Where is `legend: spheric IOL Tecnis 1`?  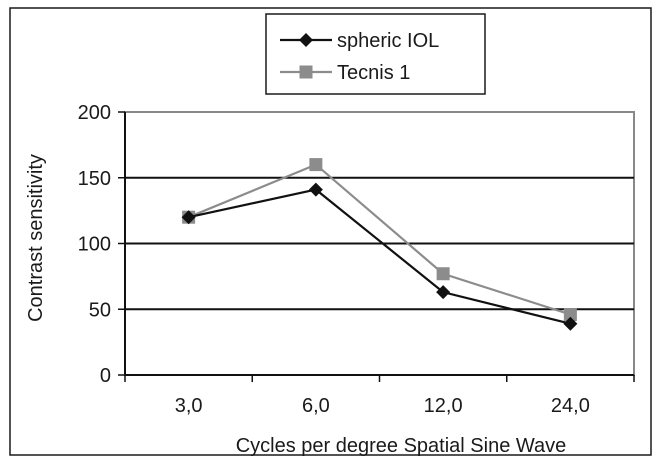 legend: spheric IOL Tecnis 1 is located at coordinates (375, 54).